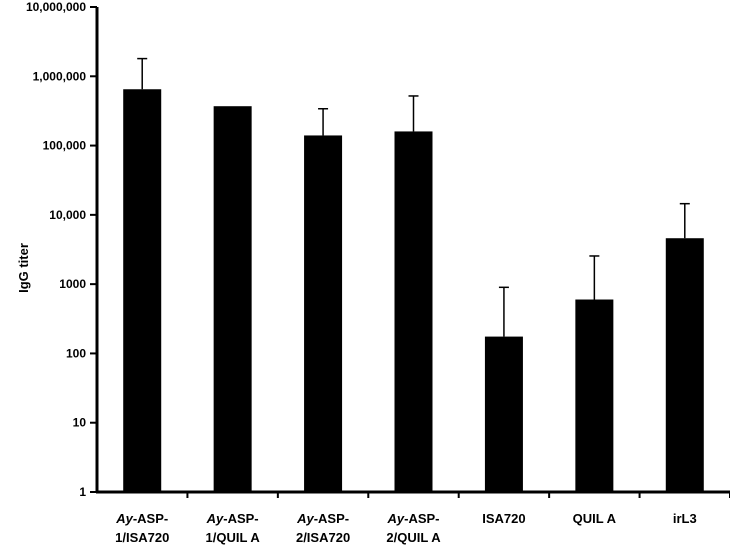  Describe the element at coordinates (72, 284) in the screenshot. I see `y-tick-label: 1000` at that location.